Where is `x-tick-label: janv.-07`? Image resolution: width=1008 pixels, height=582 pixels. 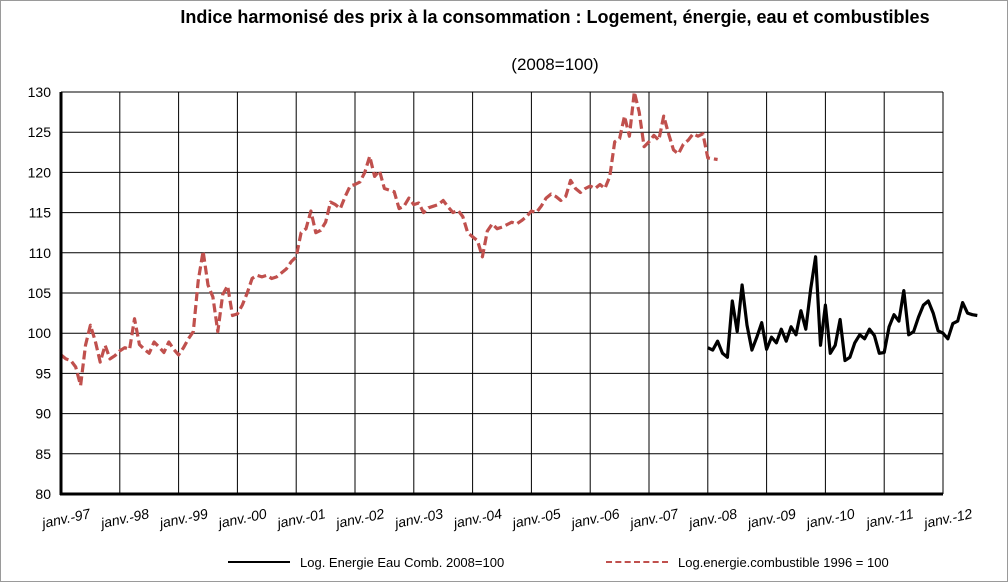
x-tick-label: janv.-07 is located at coordinates (654, 518).